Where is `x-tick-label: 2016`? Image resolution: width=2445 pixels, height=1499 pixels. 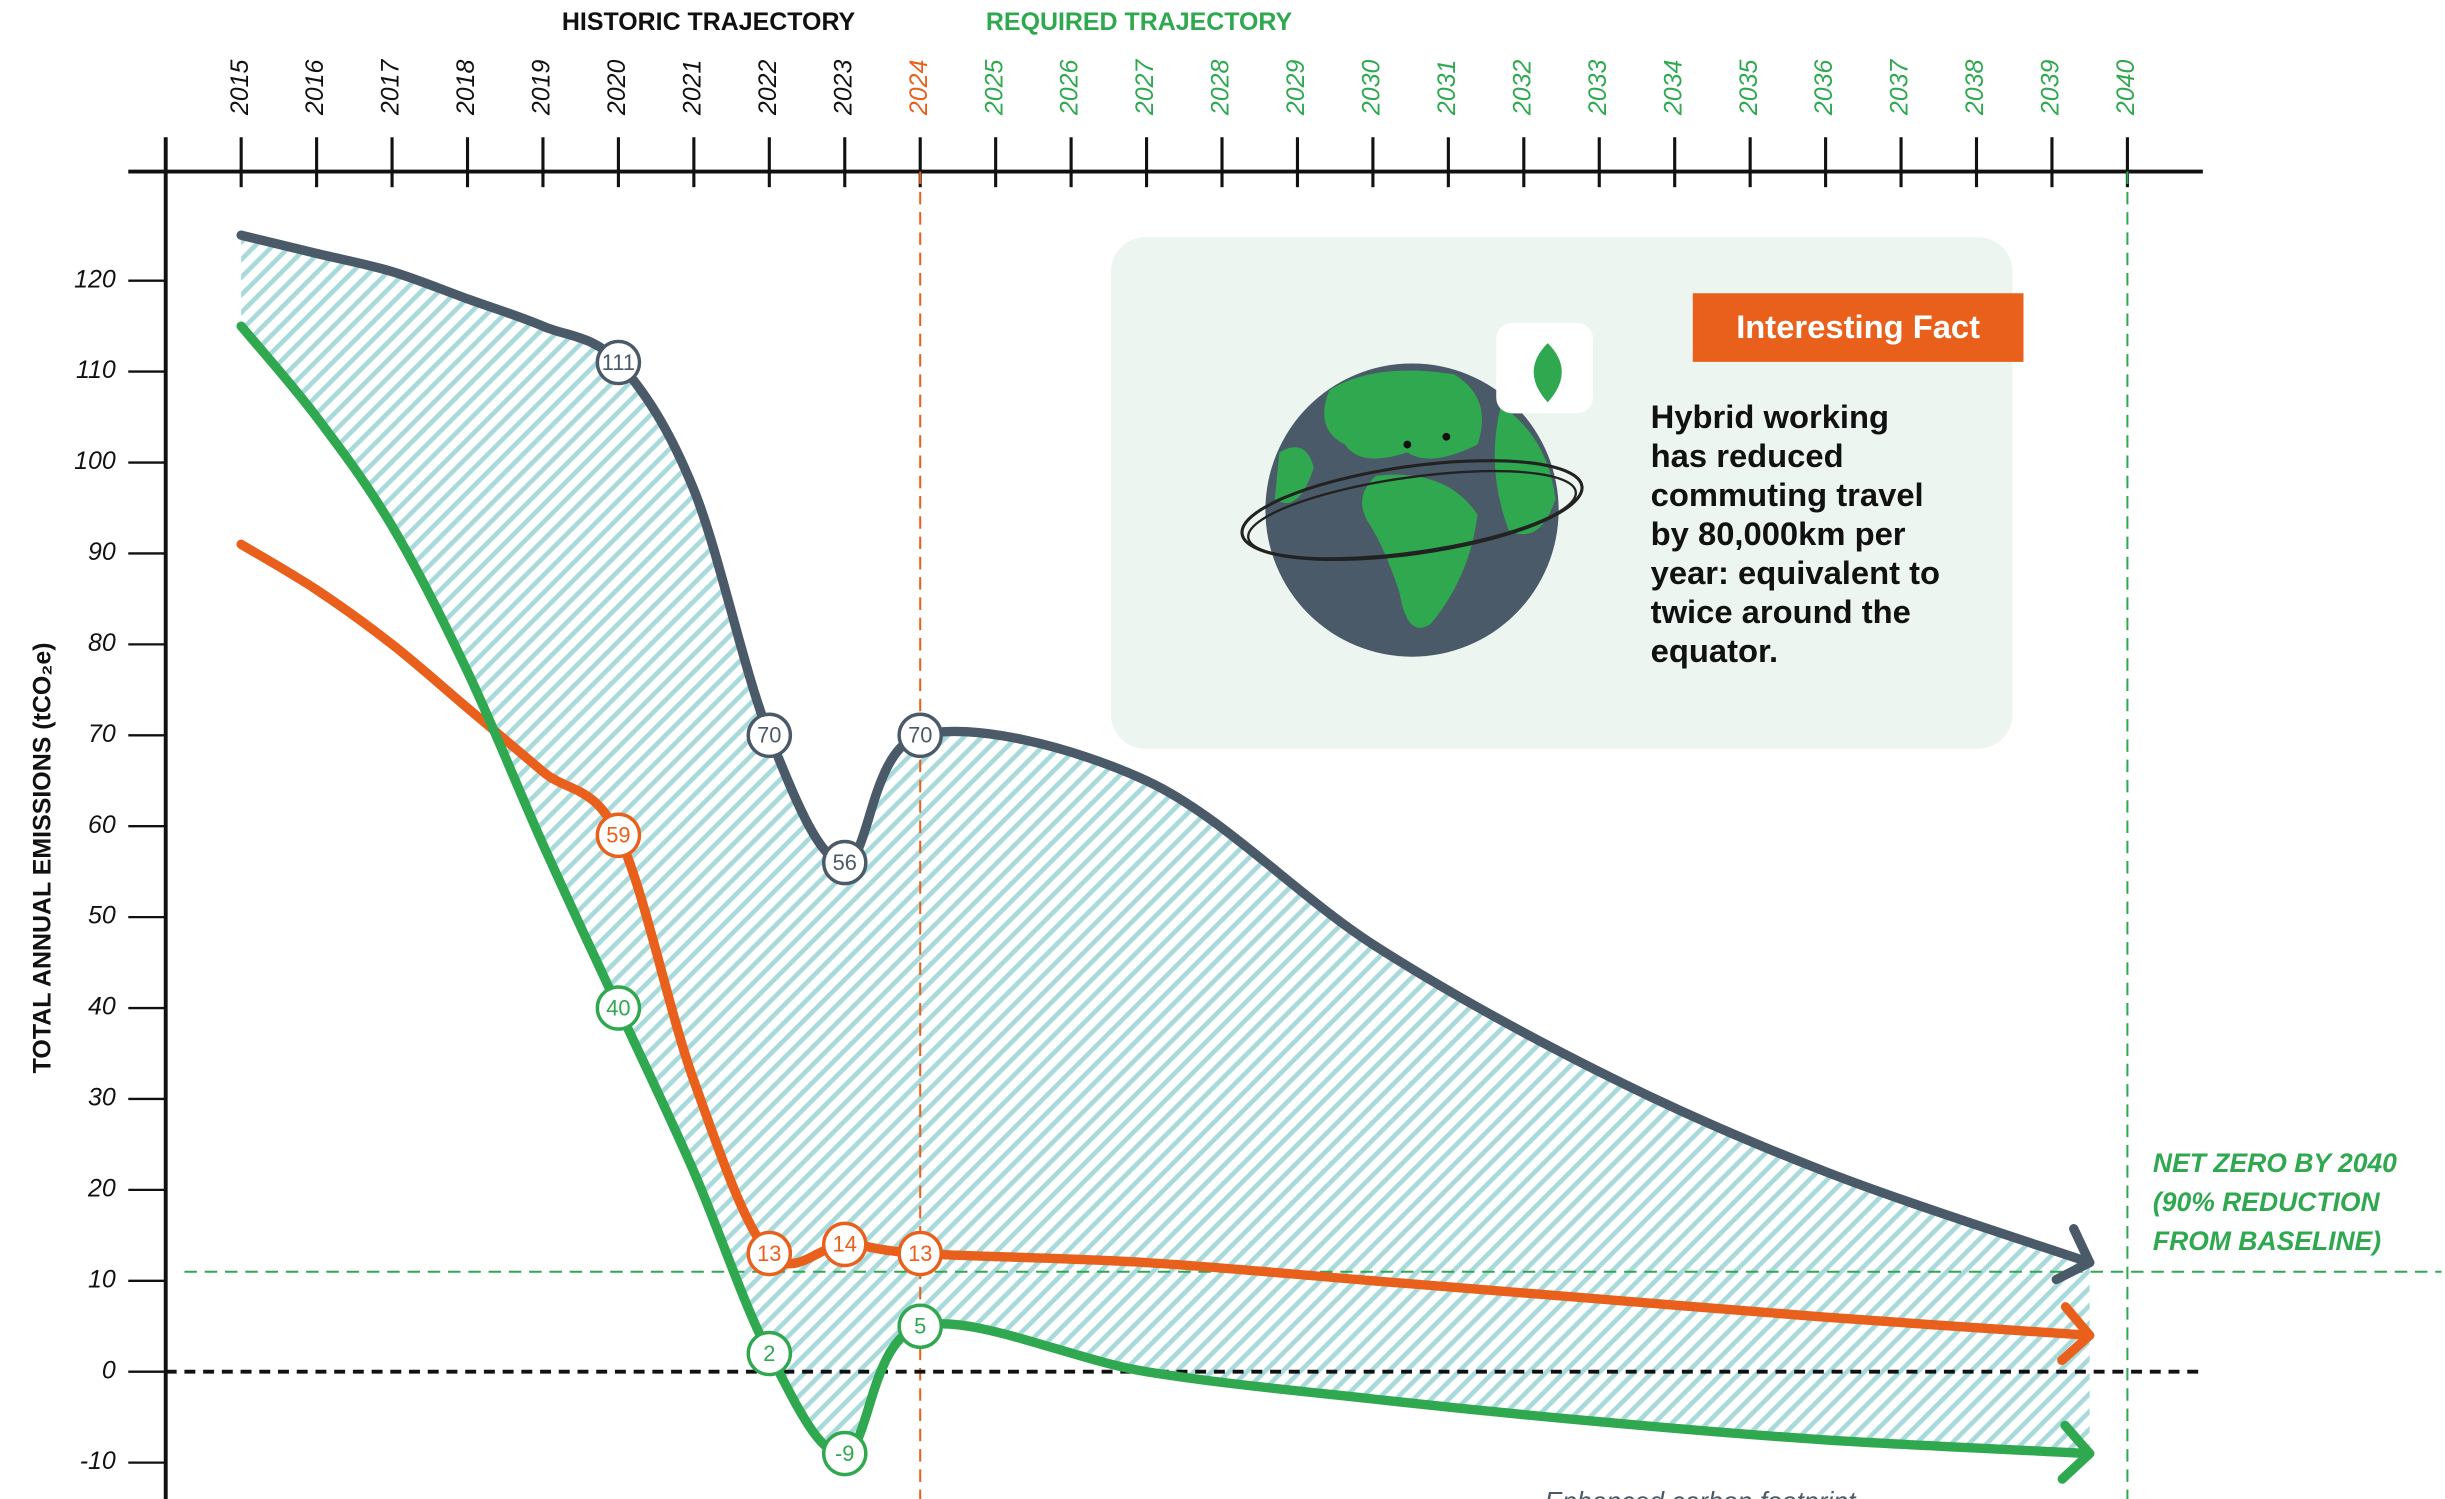
x-tick-label: 2016 is located at coordinates (315, 87).